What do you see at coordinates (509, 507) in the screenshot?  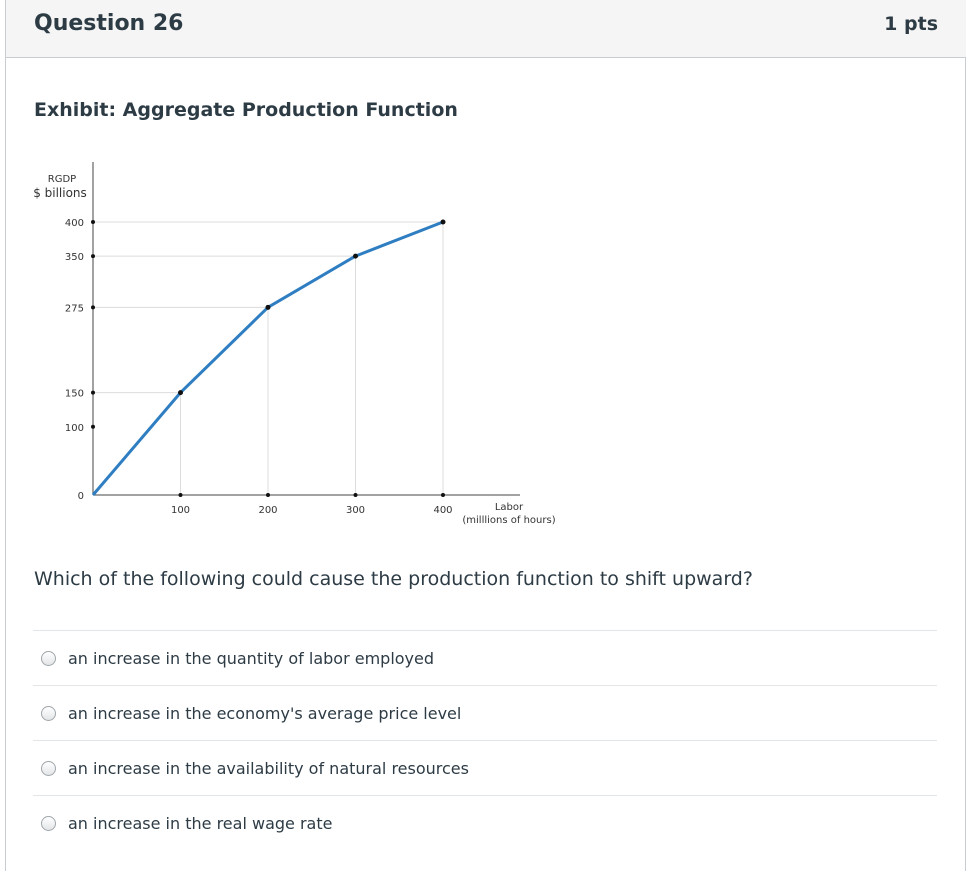 I see `x-axis-label-line1: Labor` at bounding box center [509, 507].